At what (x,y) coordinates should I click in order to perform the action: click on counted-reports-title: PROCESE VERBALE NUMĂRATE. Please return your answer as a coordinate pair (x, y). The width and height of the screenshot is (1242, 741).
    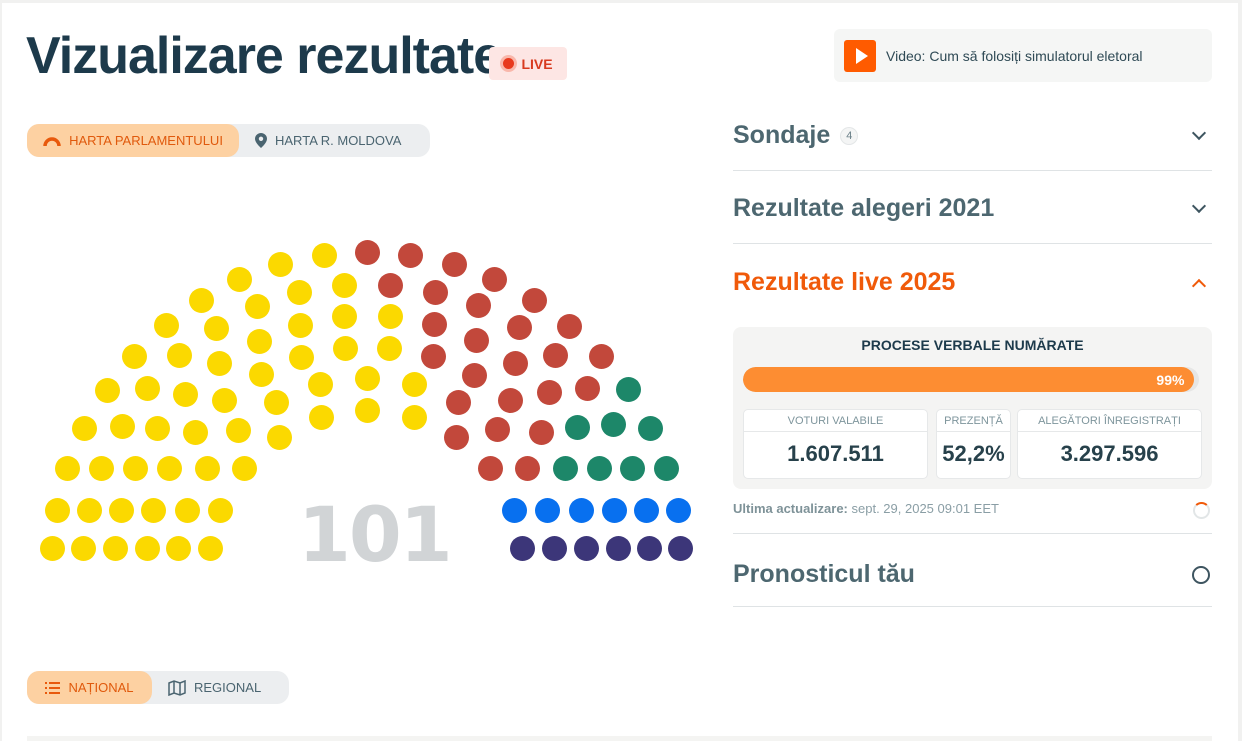
    Looking at the image, I should click on (972, 345).